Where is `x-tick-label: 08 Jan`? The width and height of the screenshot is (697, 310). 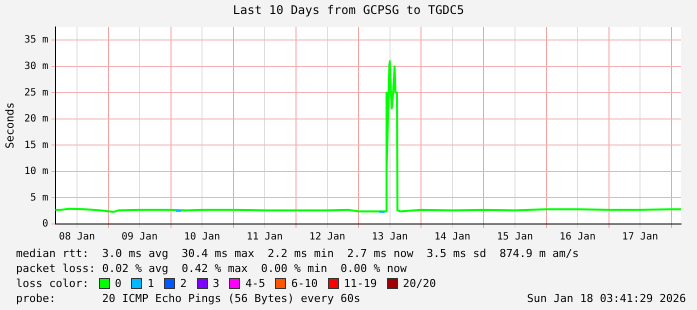 x-tick-label: 08 Jan is located at coordinates (77, 237).